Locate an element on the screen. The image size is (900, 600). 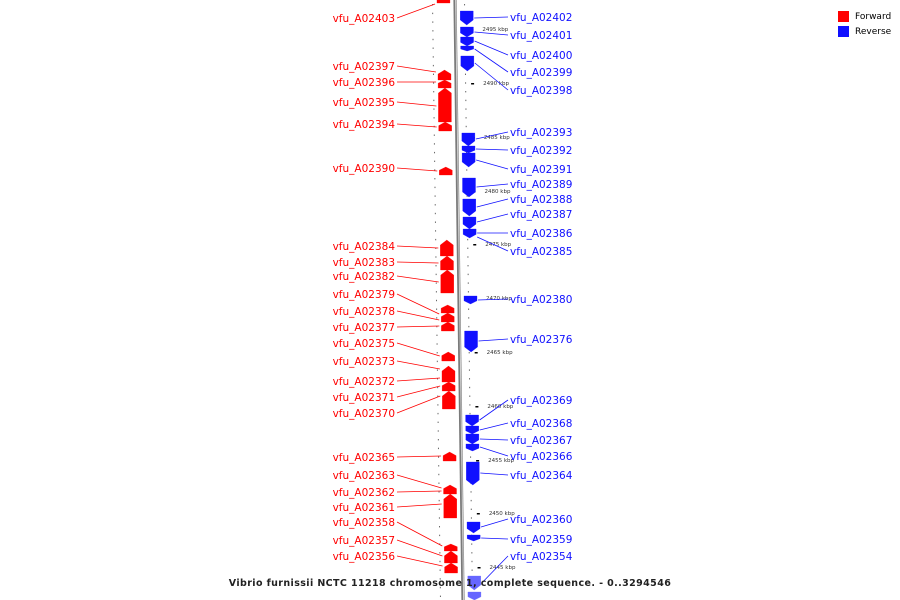
reverse-gene-label: vfu_A02364 is located at coordinates (541, 476).